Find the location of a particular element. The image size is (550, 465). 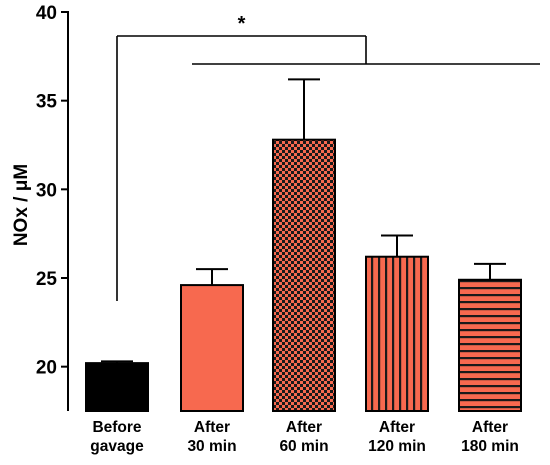

y-axis: 20 25 30 35 40 is located at coordinates (52, 207).